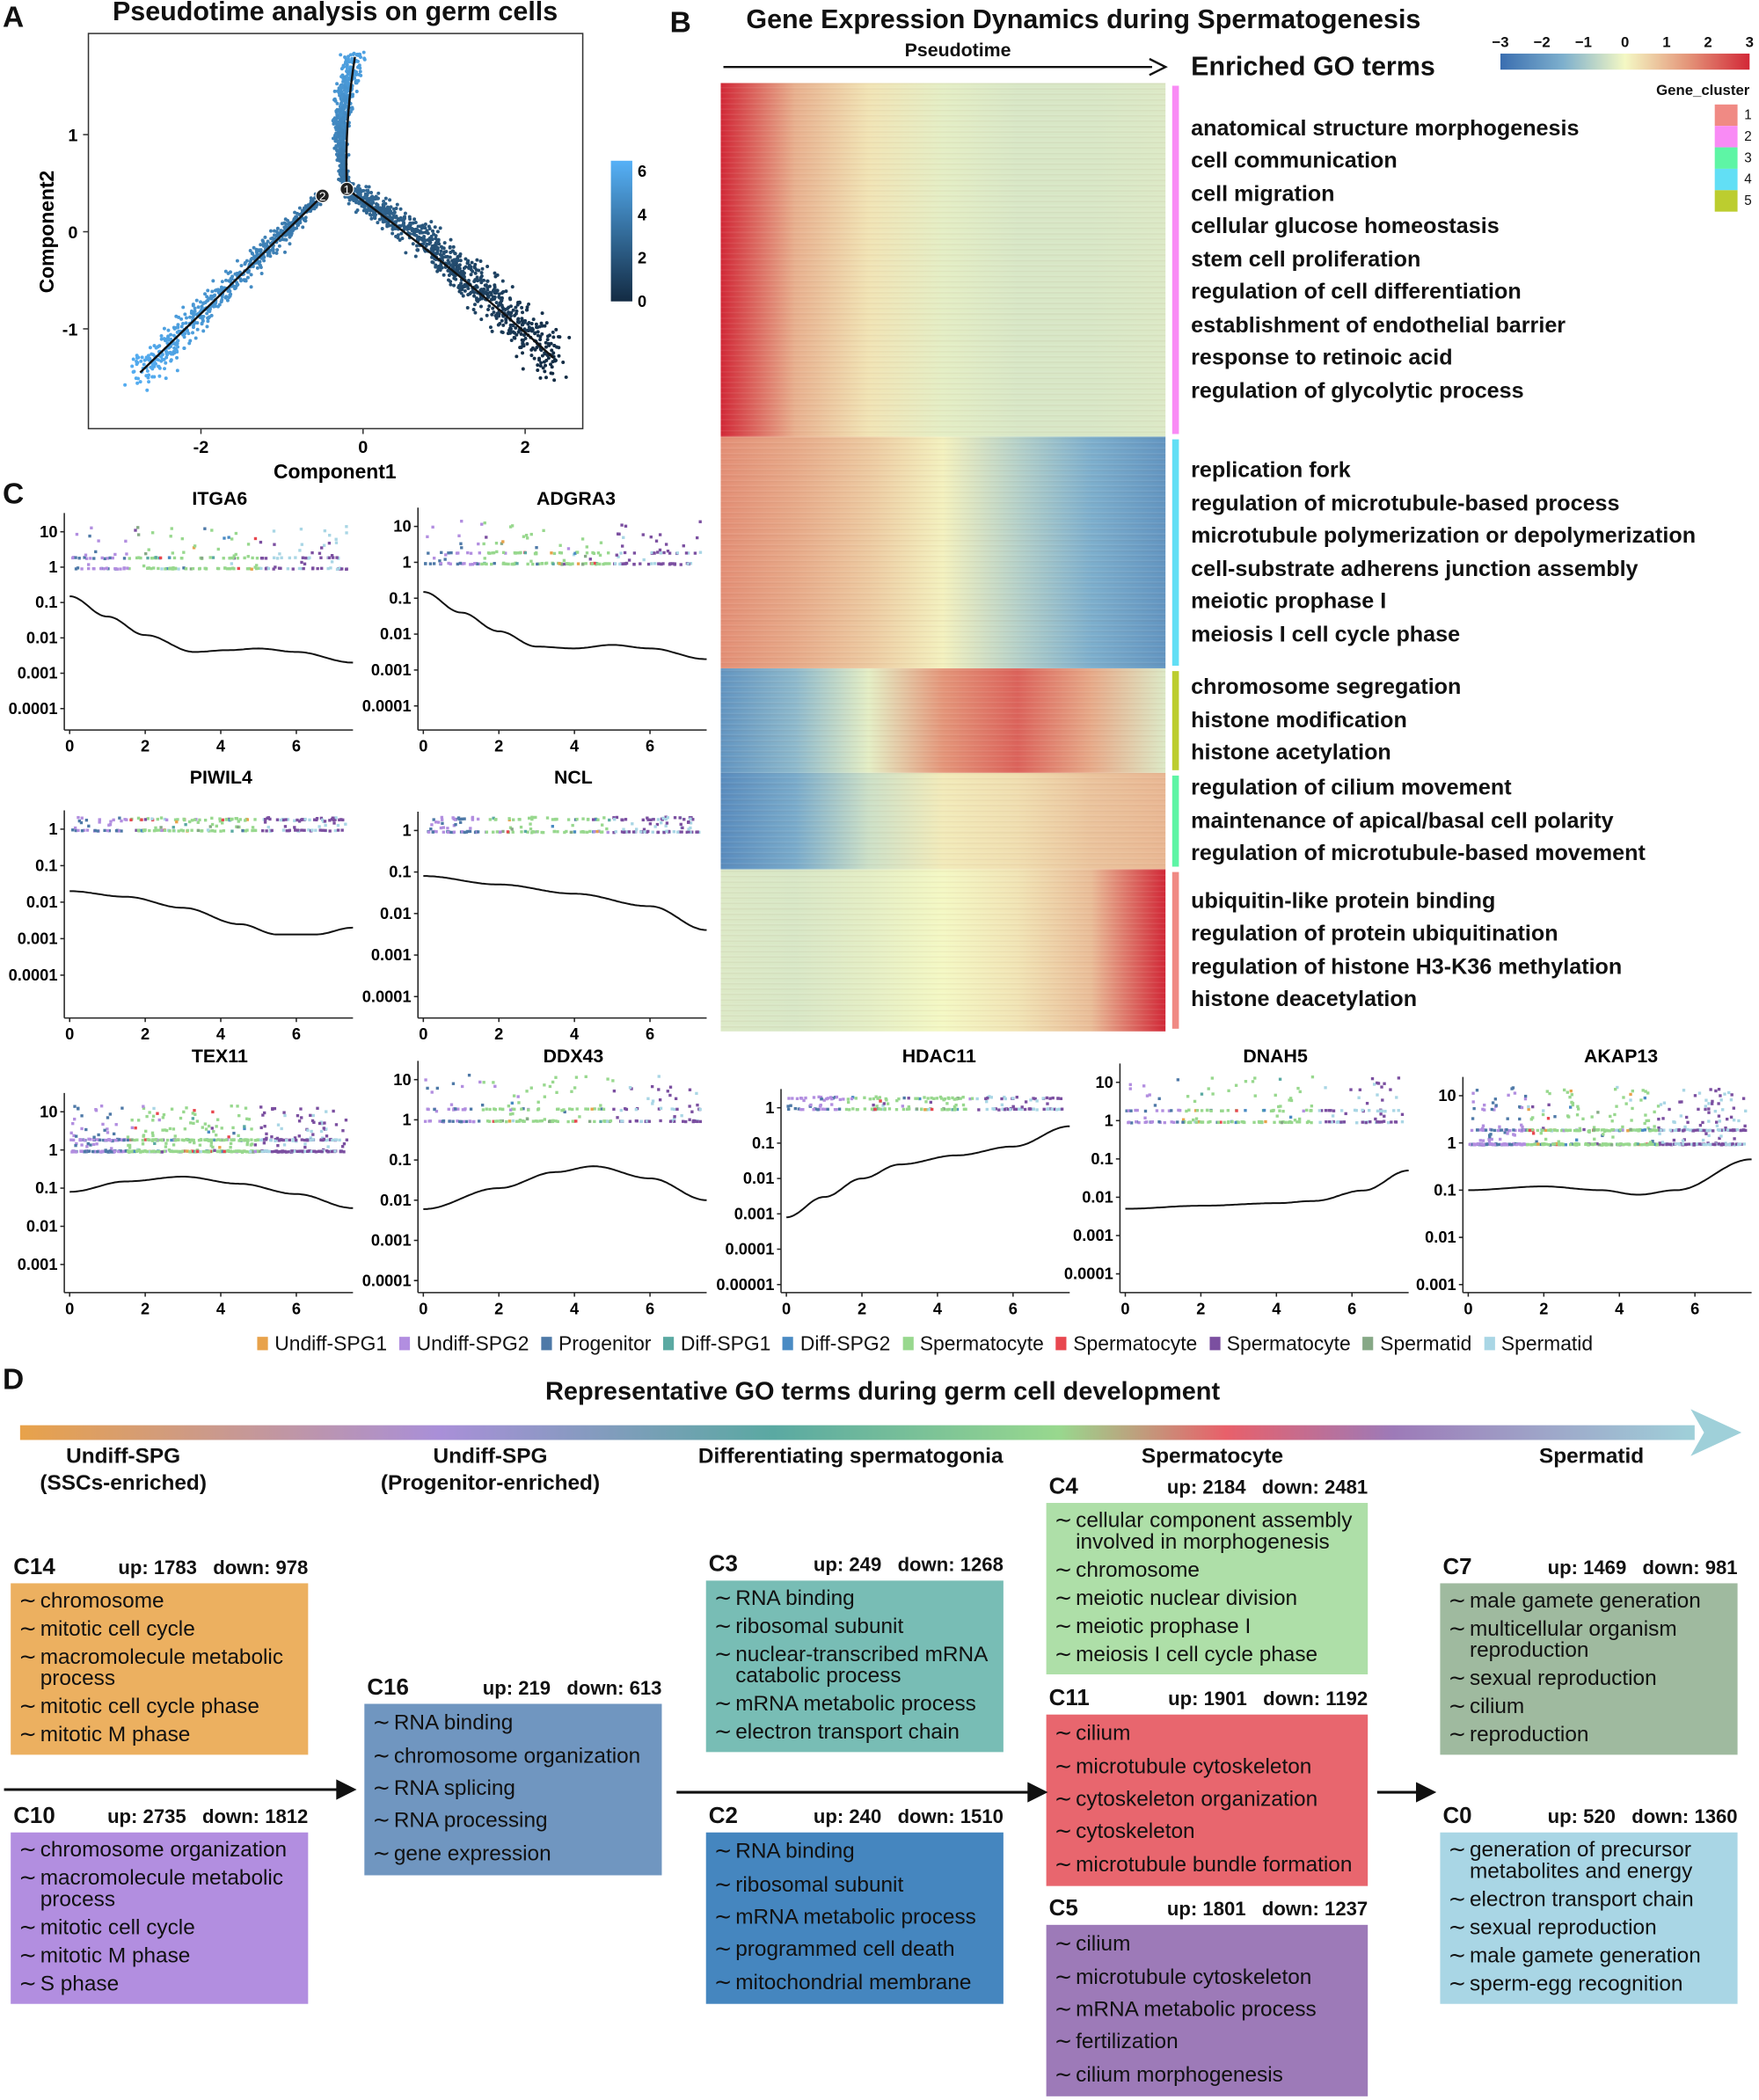  I want to click on y-tick-label: 0.0001, so click(750, 1249).